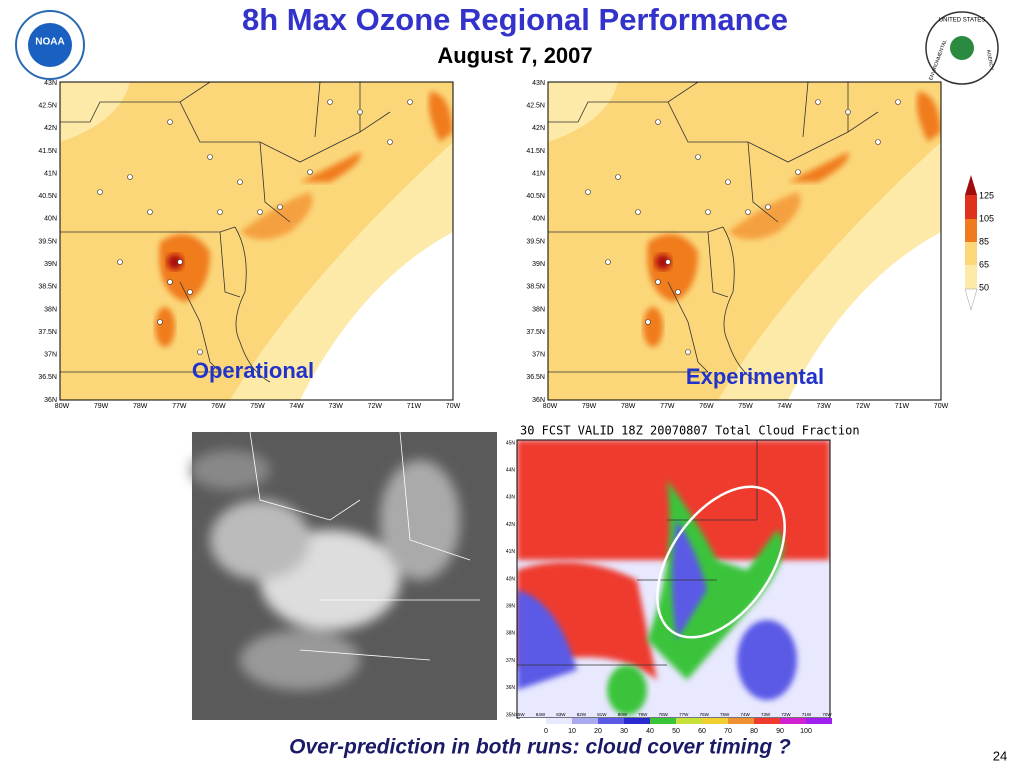  What do you see at coordinates (827, 714) in the screenshot?
I see `cloud-lon-label: 70W` at bounding box center [827, 714].